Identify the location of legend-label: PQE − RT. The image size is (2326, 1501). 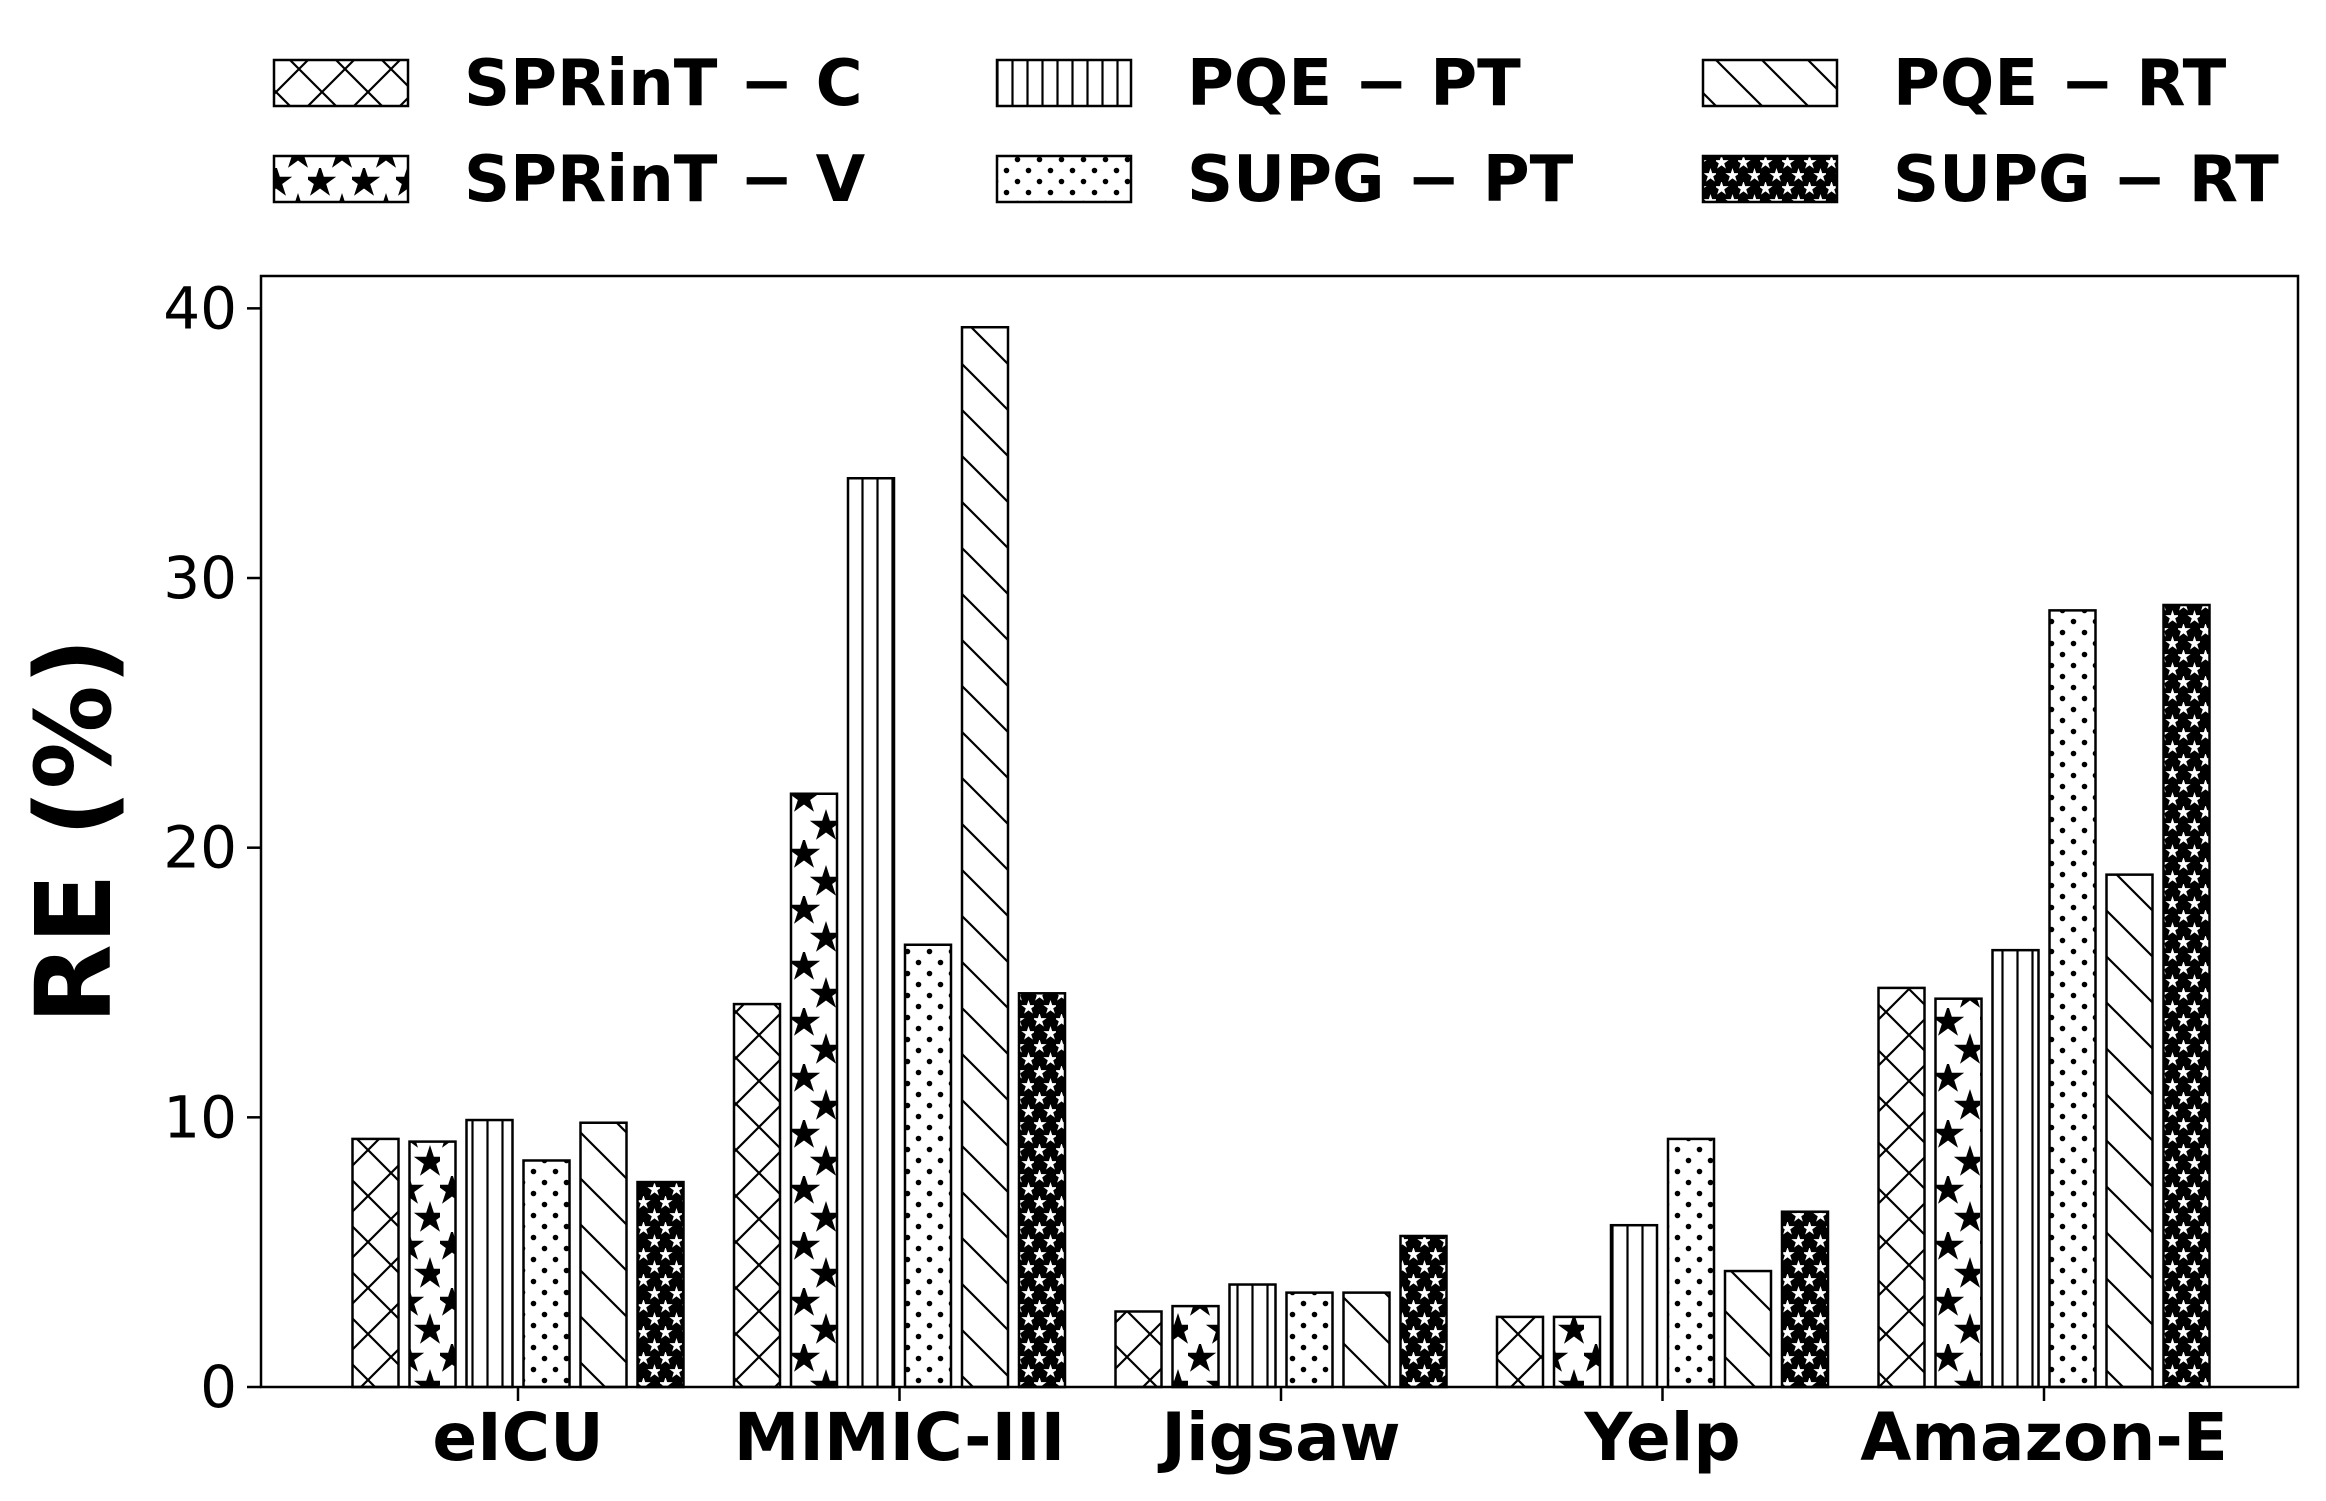
(2060, 84).